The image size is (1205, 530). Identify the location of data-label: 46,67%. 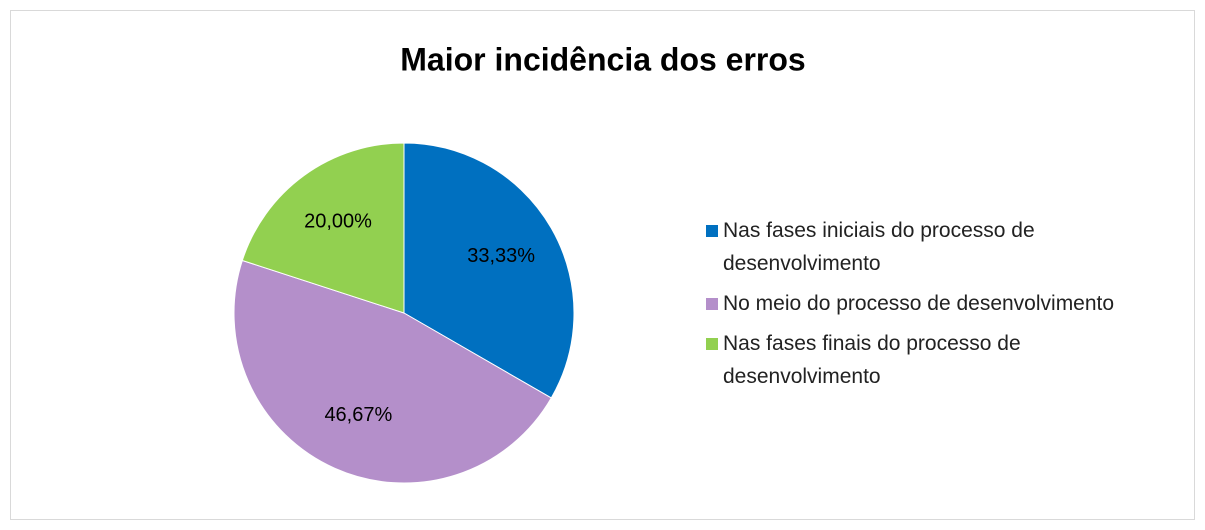
(358, 415).